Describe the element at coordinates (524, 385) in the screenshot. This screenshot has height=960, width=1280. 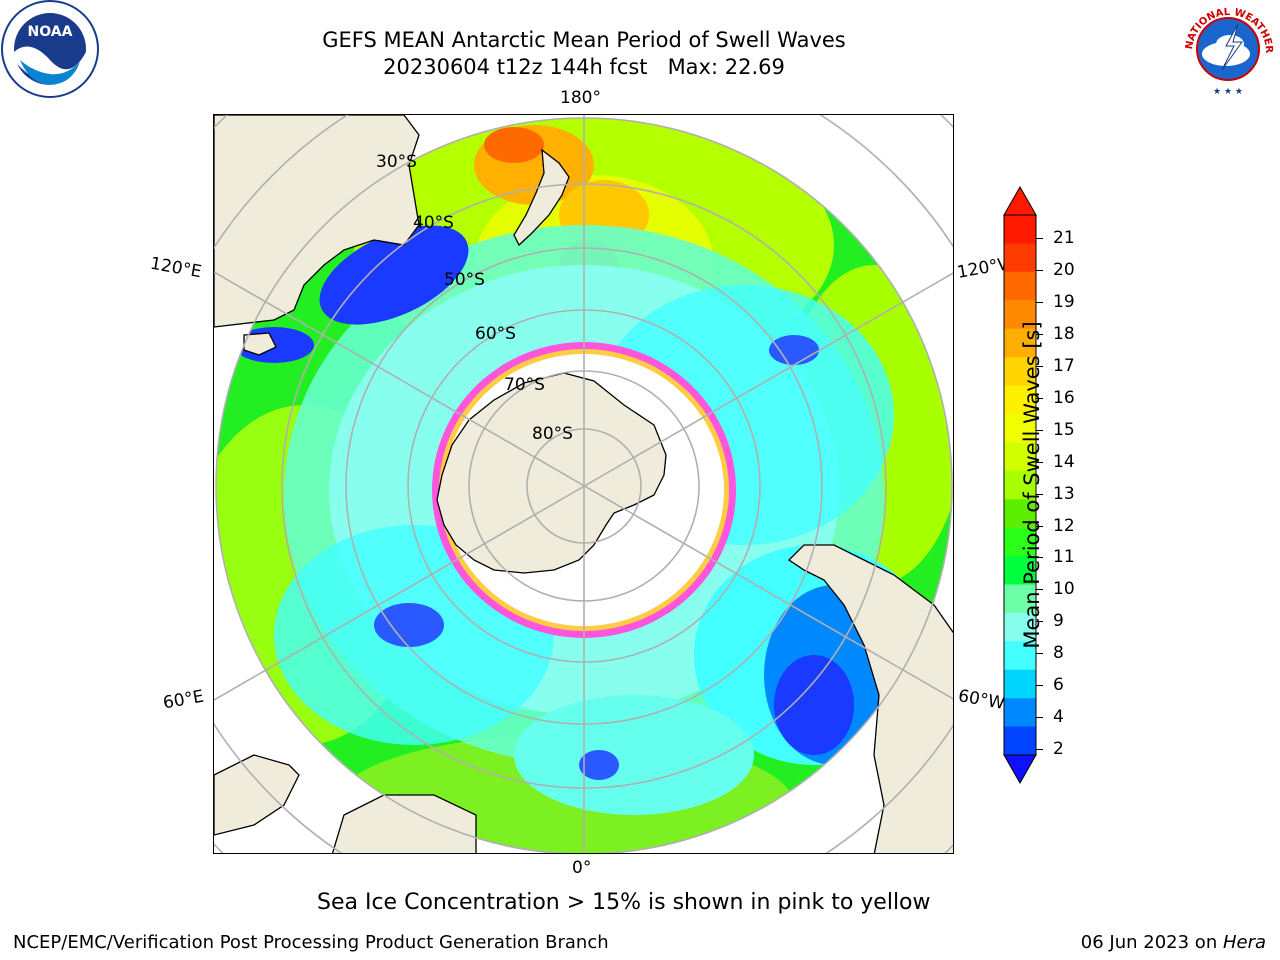
I see `lat-label-70s: 70°S` at that location.